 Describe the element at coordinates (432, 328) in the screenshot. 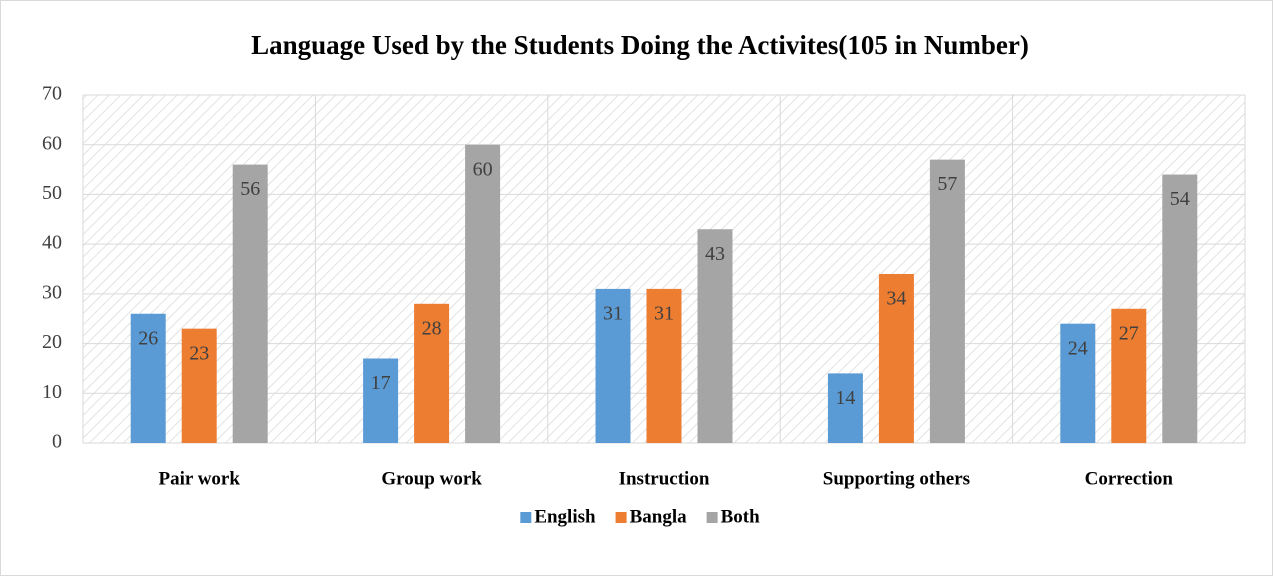

I see `data-label: 28` at that location.